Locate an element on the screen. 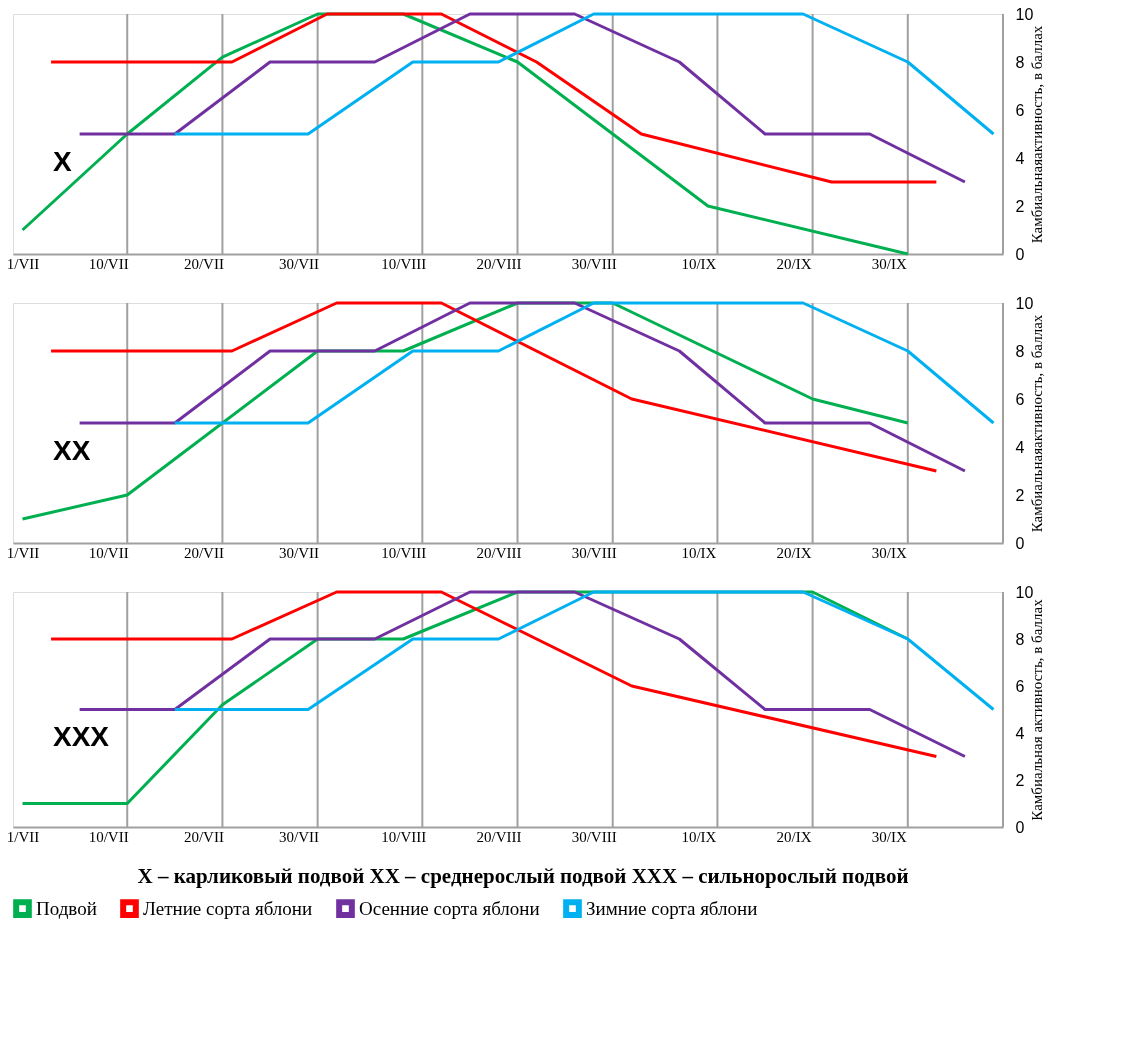 This screenshot has width=1142, height=1053. legend-label: Подвой is located at coordinates (66, 908).